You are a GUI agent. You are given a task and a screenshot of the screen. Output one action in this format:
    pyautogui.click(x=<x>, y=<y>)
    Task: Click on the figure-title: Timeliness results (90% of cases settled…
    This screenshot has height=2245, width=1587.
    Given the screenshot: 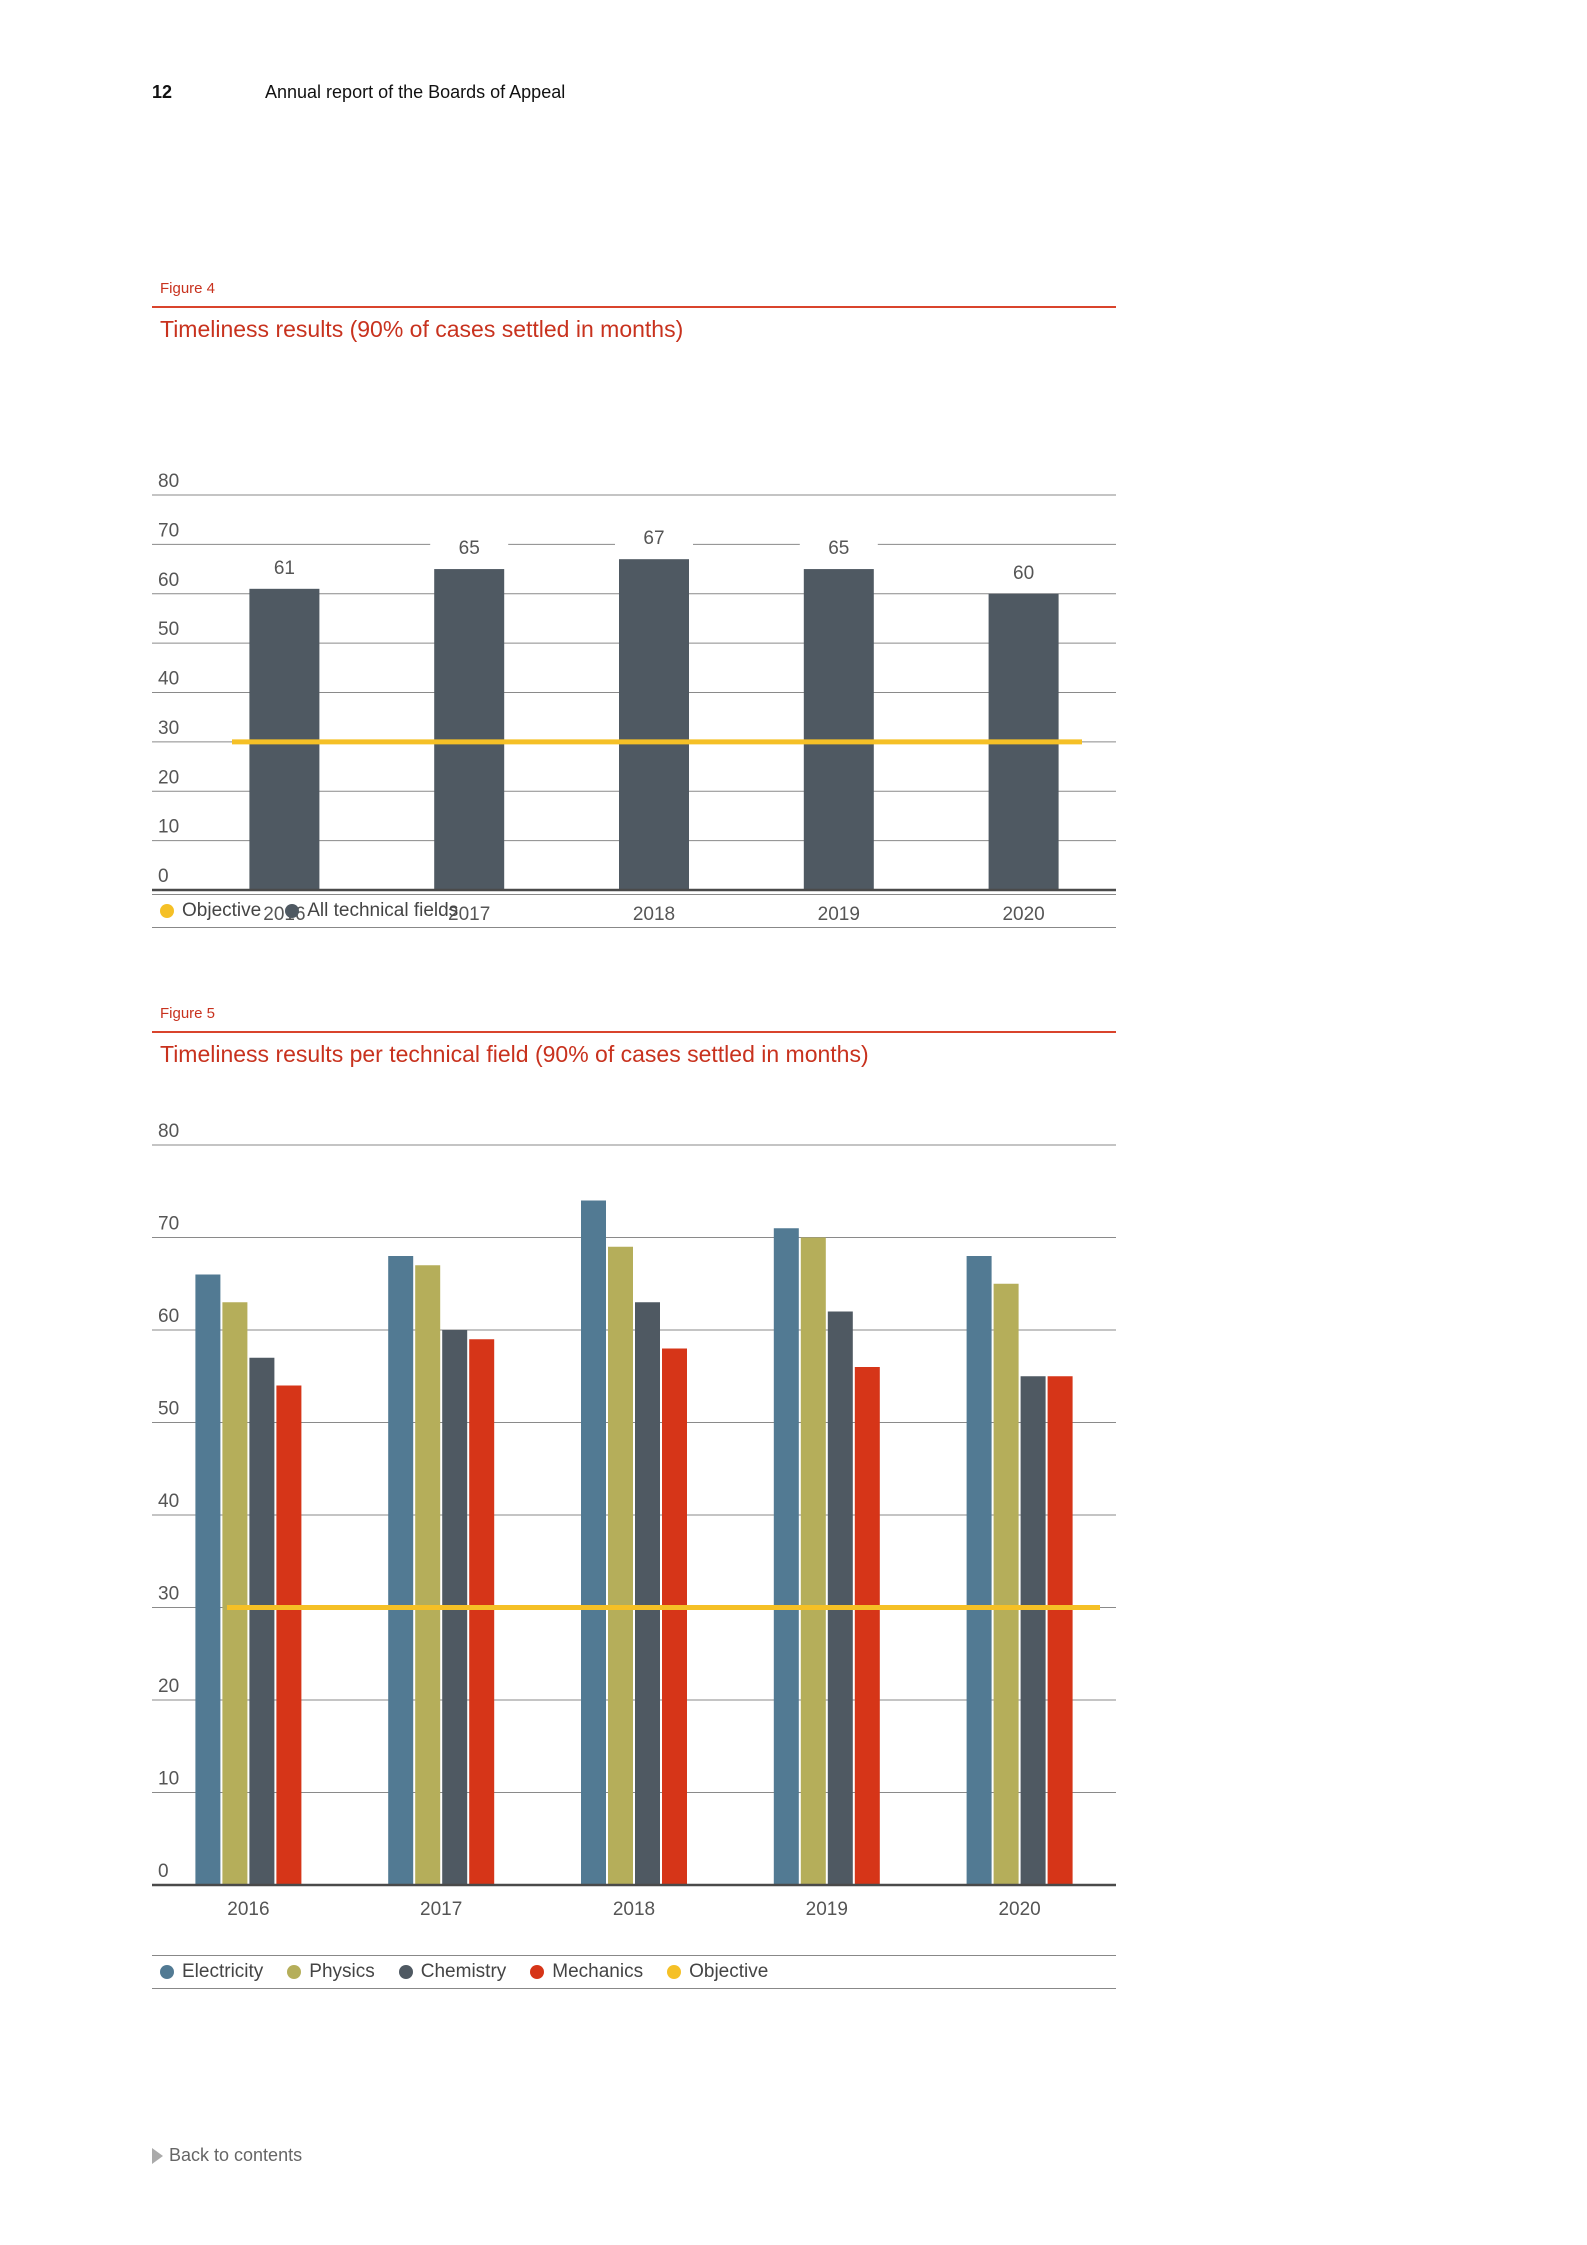 What is the action you would take?
    pyautogui.click(x=422, y=329)
    